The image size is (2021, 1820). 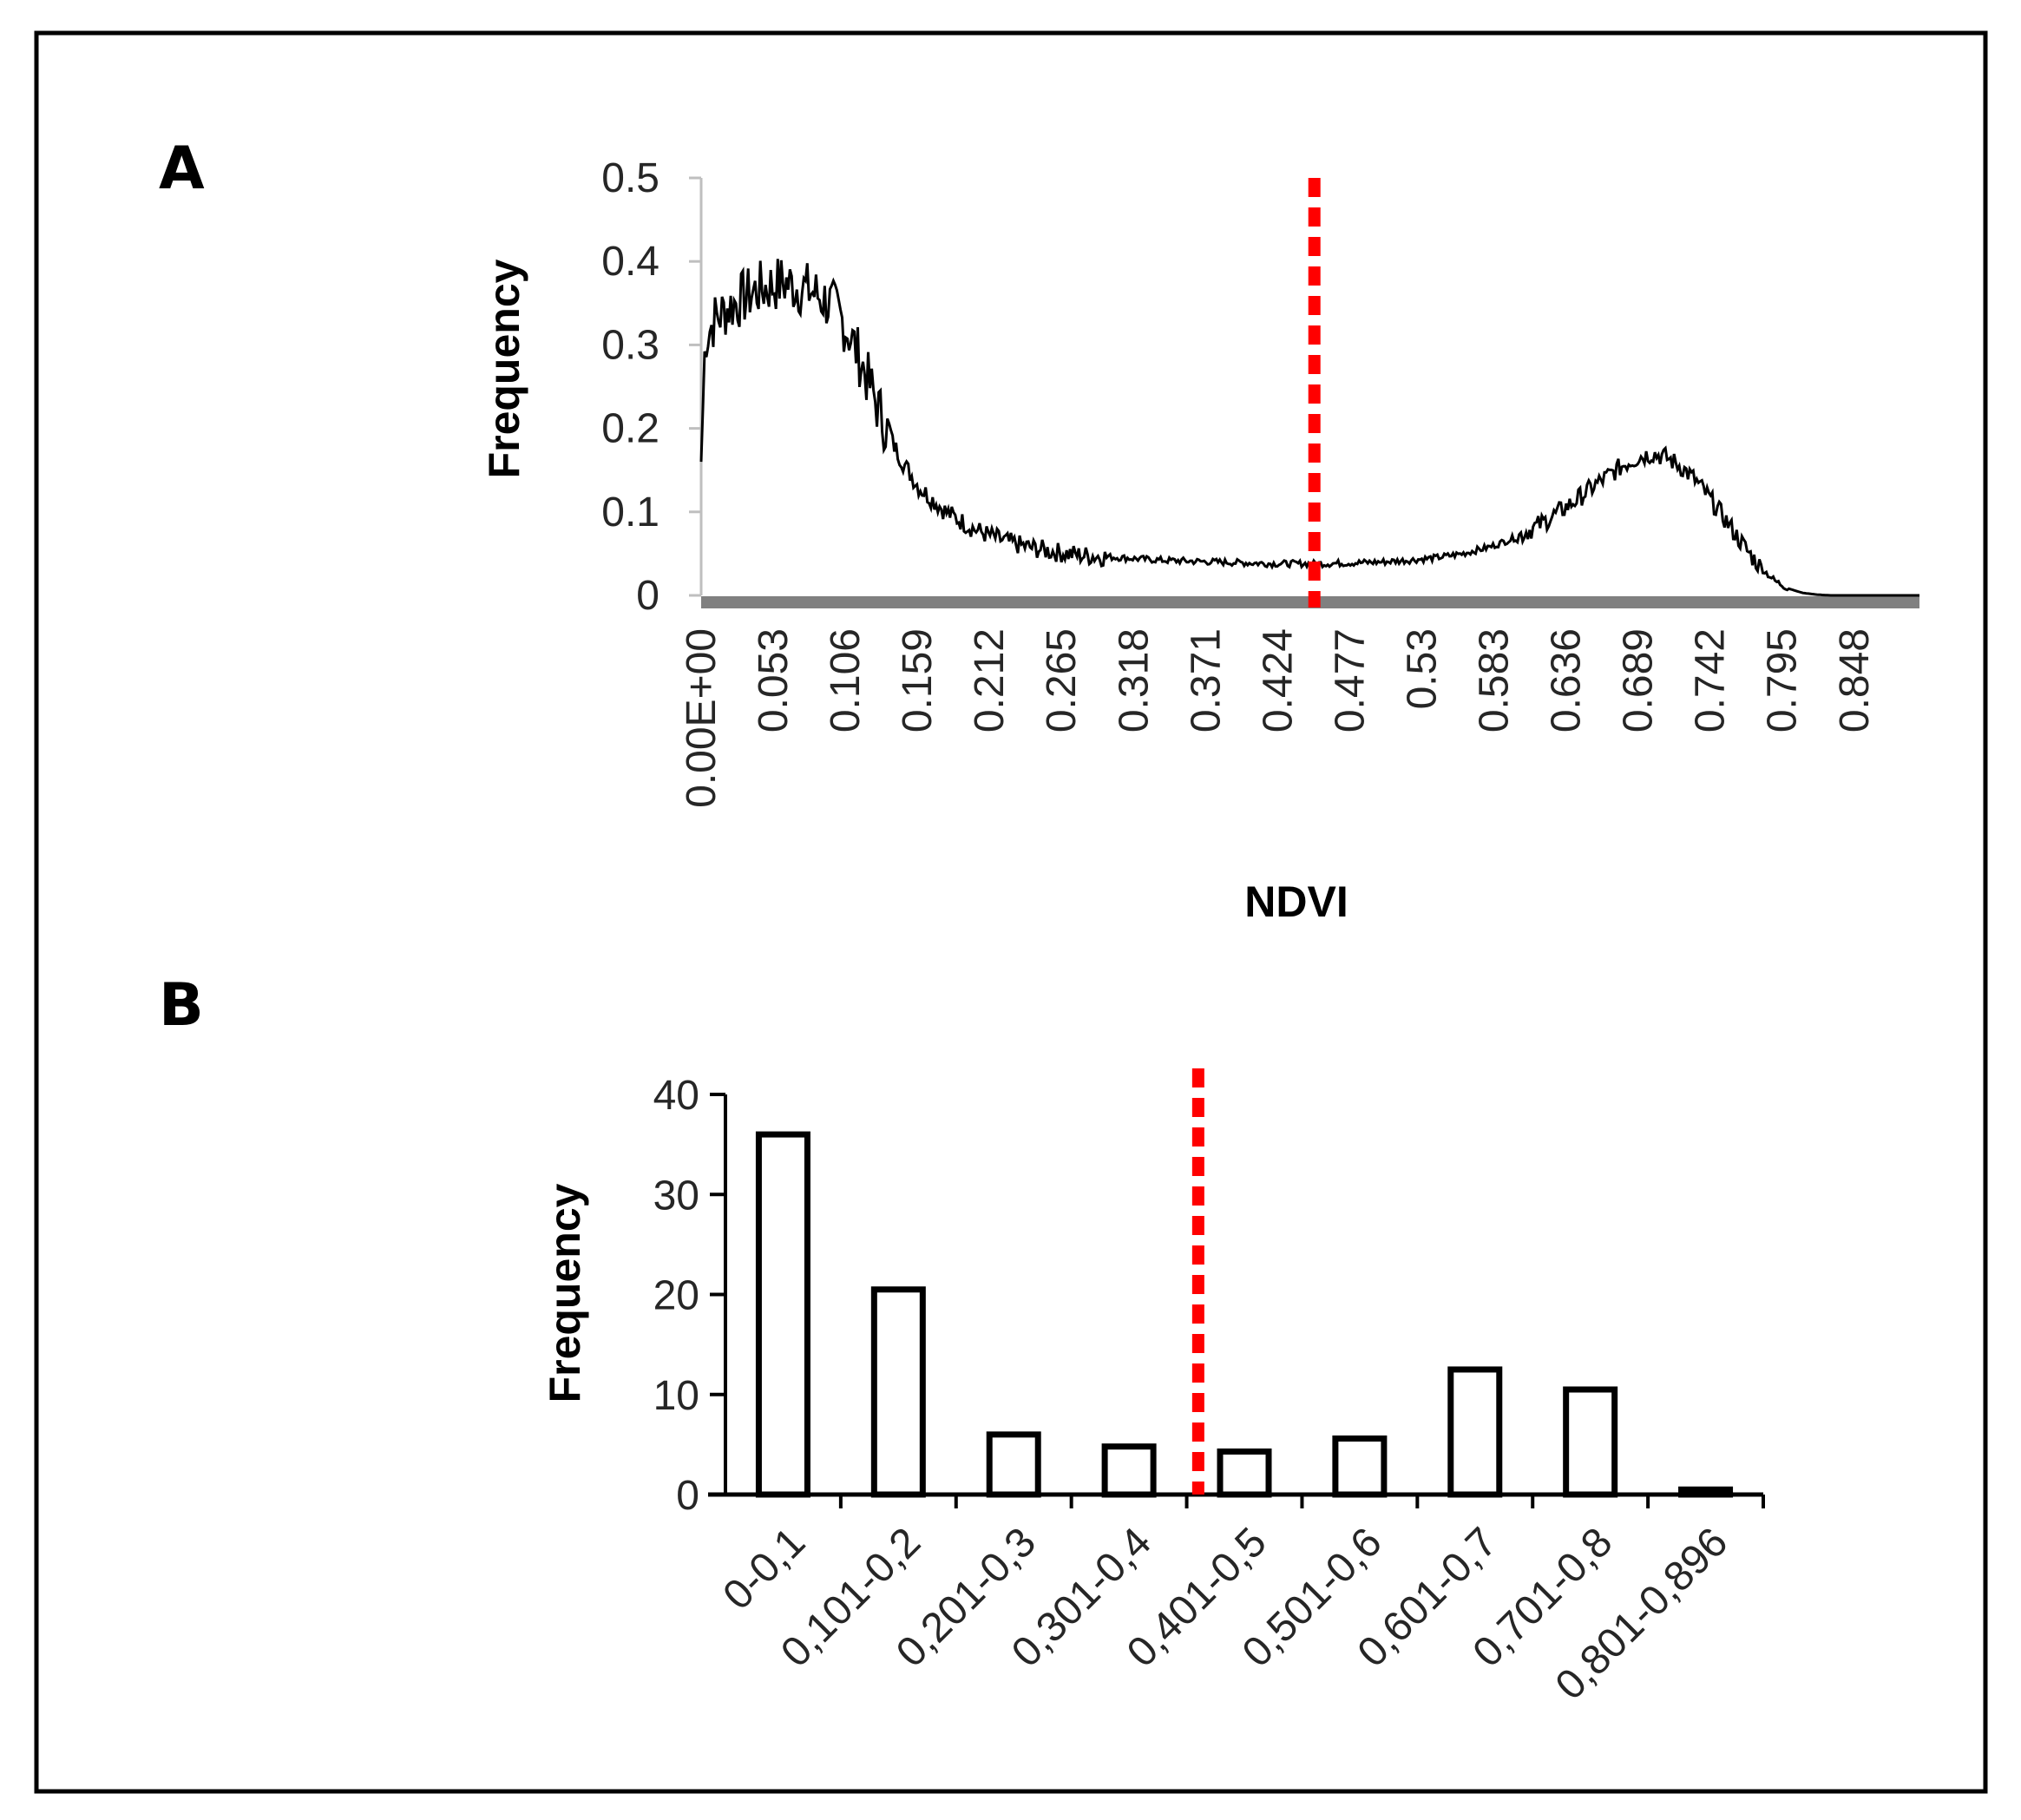 I want to click on x-tick-label: 0.689, so click(x=1639, y=680).